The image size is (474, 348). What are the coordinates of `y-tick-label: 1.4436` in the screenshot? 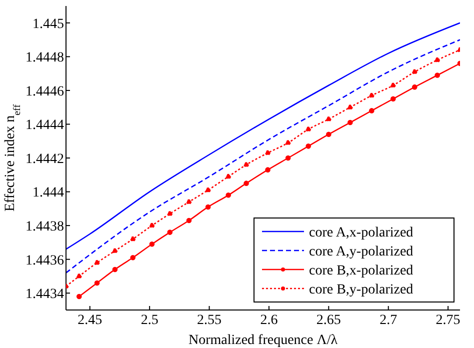 It's located at (45, 260).